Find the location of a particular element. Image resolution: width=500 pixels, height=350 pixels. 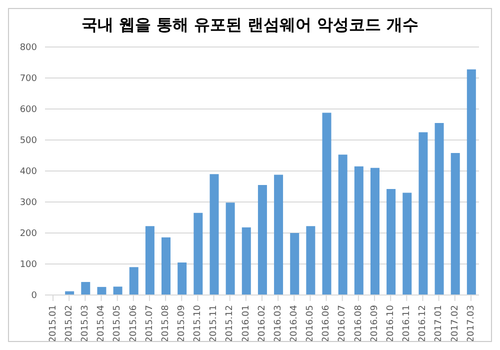

y-tick-label: 400 is located at coordinates (29, 172).